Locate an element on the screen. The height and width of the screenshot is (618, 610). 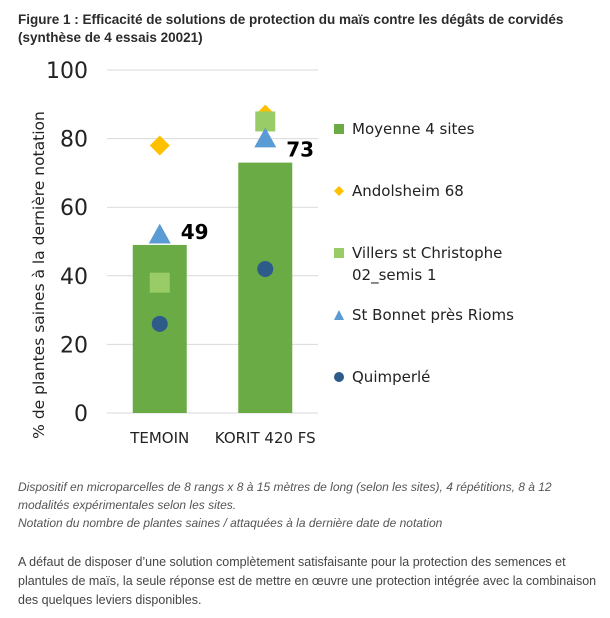
legend-item: Moyenne 4 sites is located at coordinates (426, 129).